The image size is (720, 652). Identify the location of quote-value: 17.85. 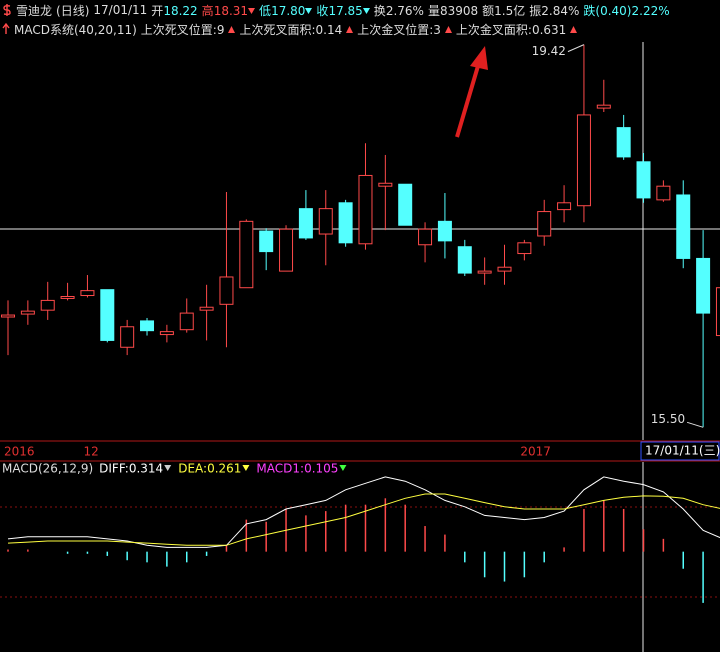
(345, 10).